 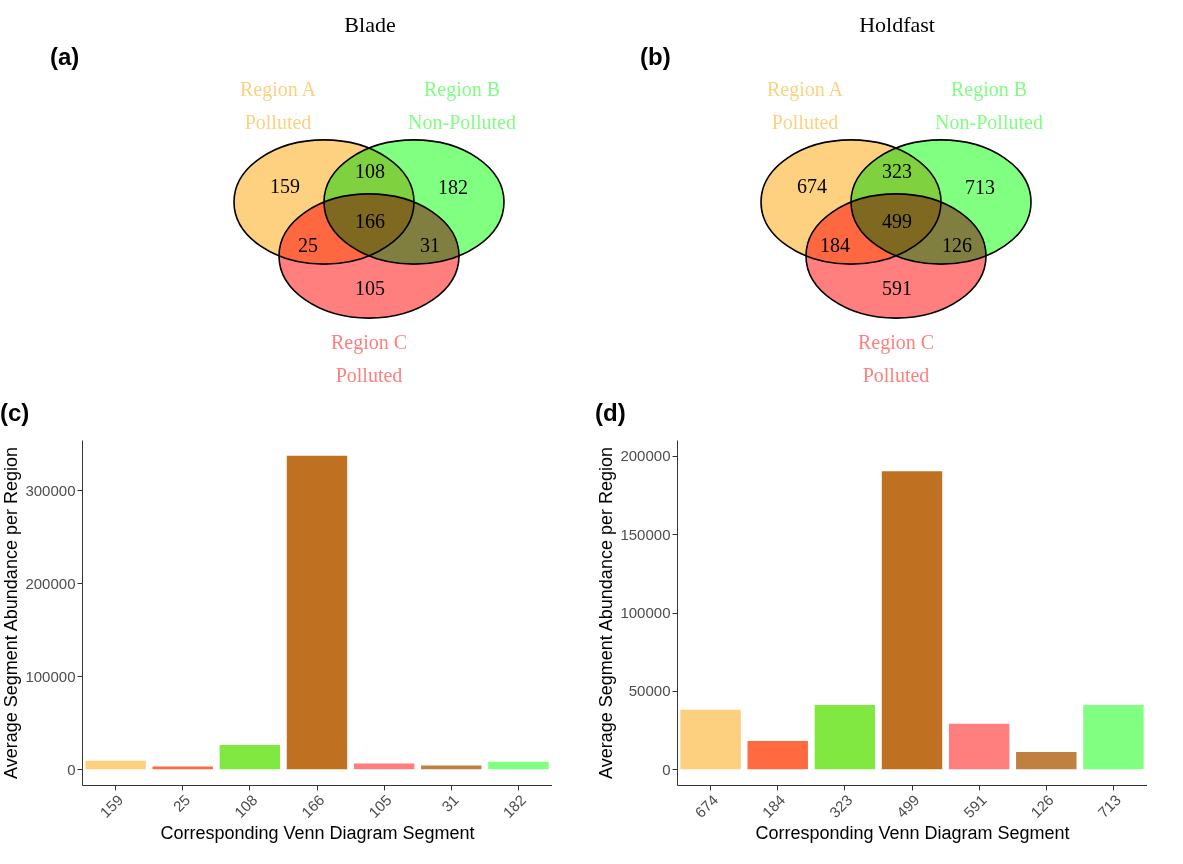 What do you see at coordinates (380, 806) in the screenshot?
I see `x-tick-label: 105` at bounding box center [380, 806].